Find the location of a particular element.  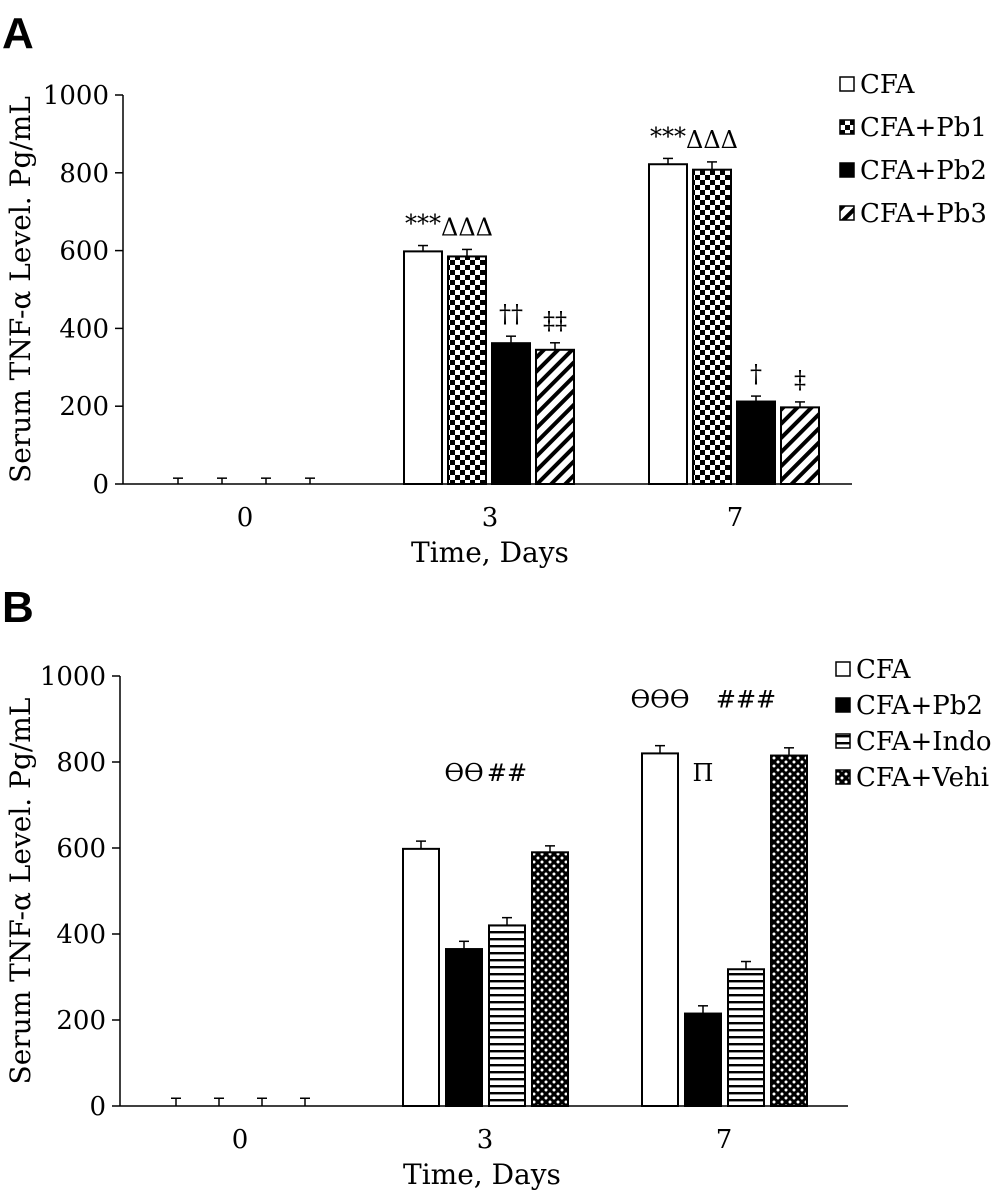

panel-label: A is located at coordinates (18, 33).